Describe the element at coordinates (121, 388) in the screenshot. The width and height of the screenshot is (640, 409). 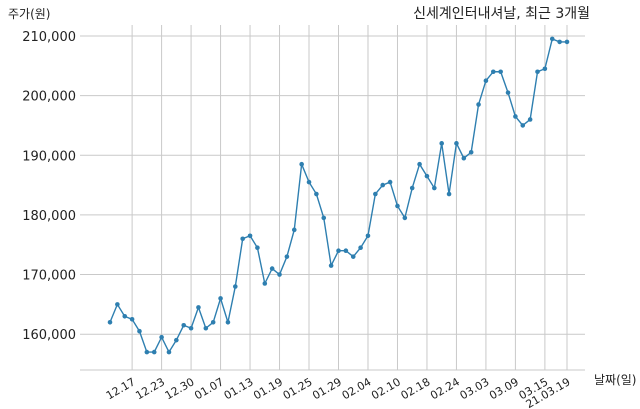
I see `x-tick-label: 12.17` at that location.